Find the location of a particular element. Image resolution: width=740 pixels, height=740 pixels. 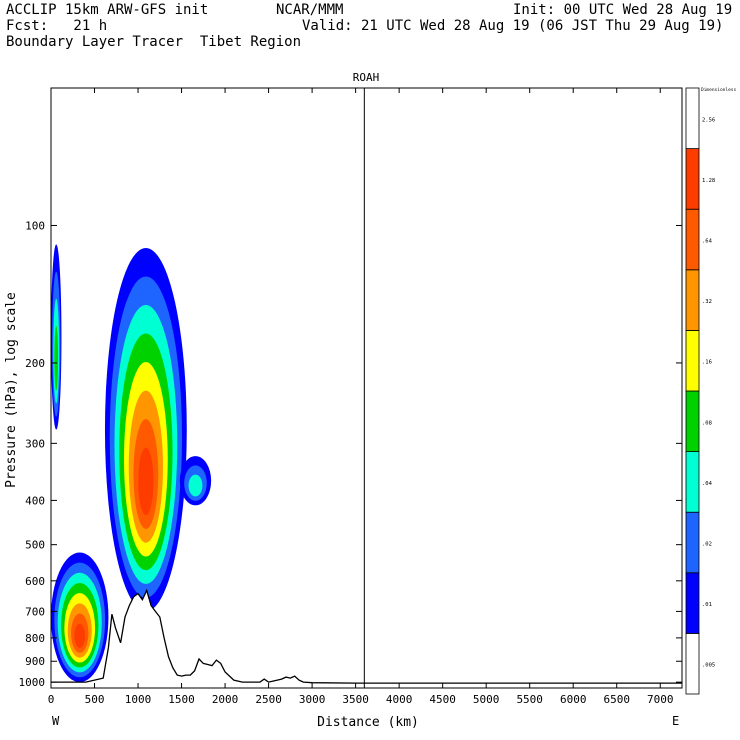

x-tick-label: 4000 is located at coordinates (399, 699).